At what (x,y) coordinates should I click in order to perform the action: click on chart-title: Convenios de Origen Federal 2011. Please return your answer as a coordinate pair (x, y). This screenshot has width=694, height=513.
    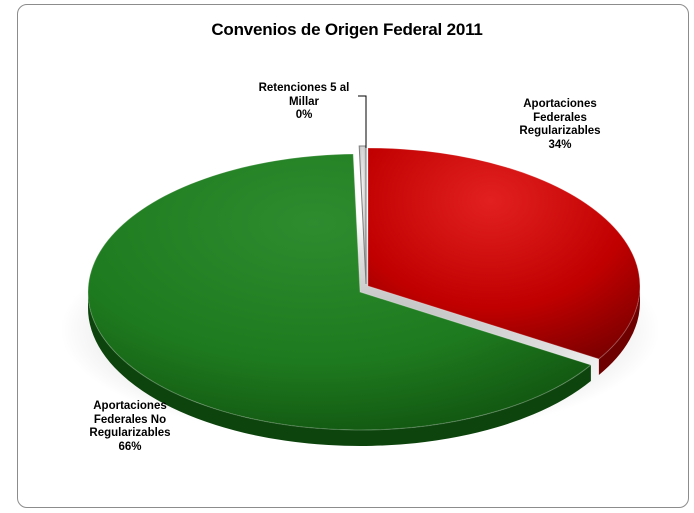
    Looking at the image, I should click on (347, 29).